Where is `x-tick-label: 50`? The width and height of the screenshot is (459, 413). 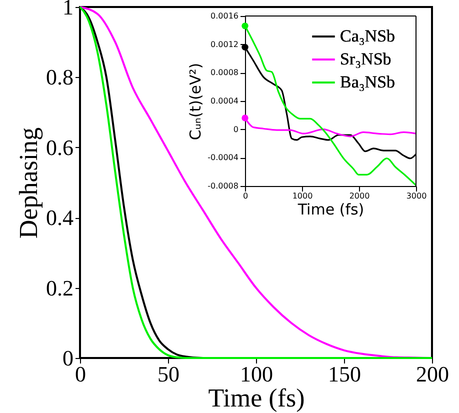
x-tick-label: 50 is located at coordinates (169, 374).